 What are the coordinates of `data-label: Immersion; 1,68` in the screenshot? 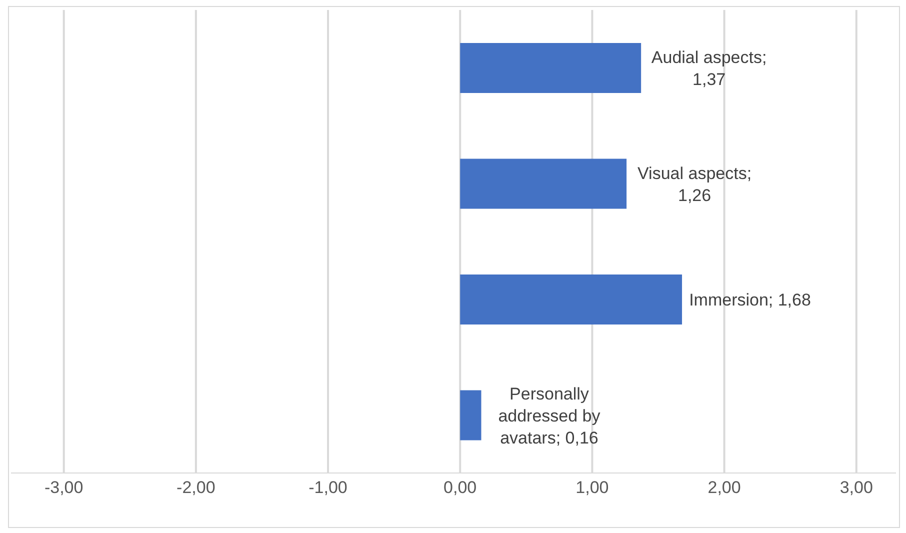 It's located at (750, 299).